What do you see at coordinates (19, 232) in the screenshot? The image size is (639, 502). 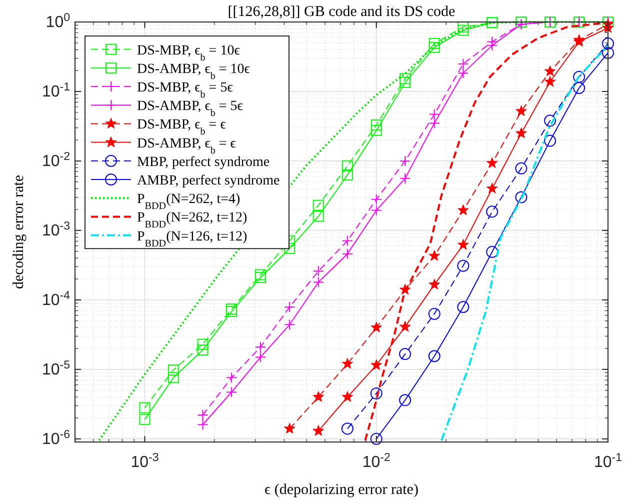 I see `y-axis-title: decoding error rate` at bounding box center [19, 232].